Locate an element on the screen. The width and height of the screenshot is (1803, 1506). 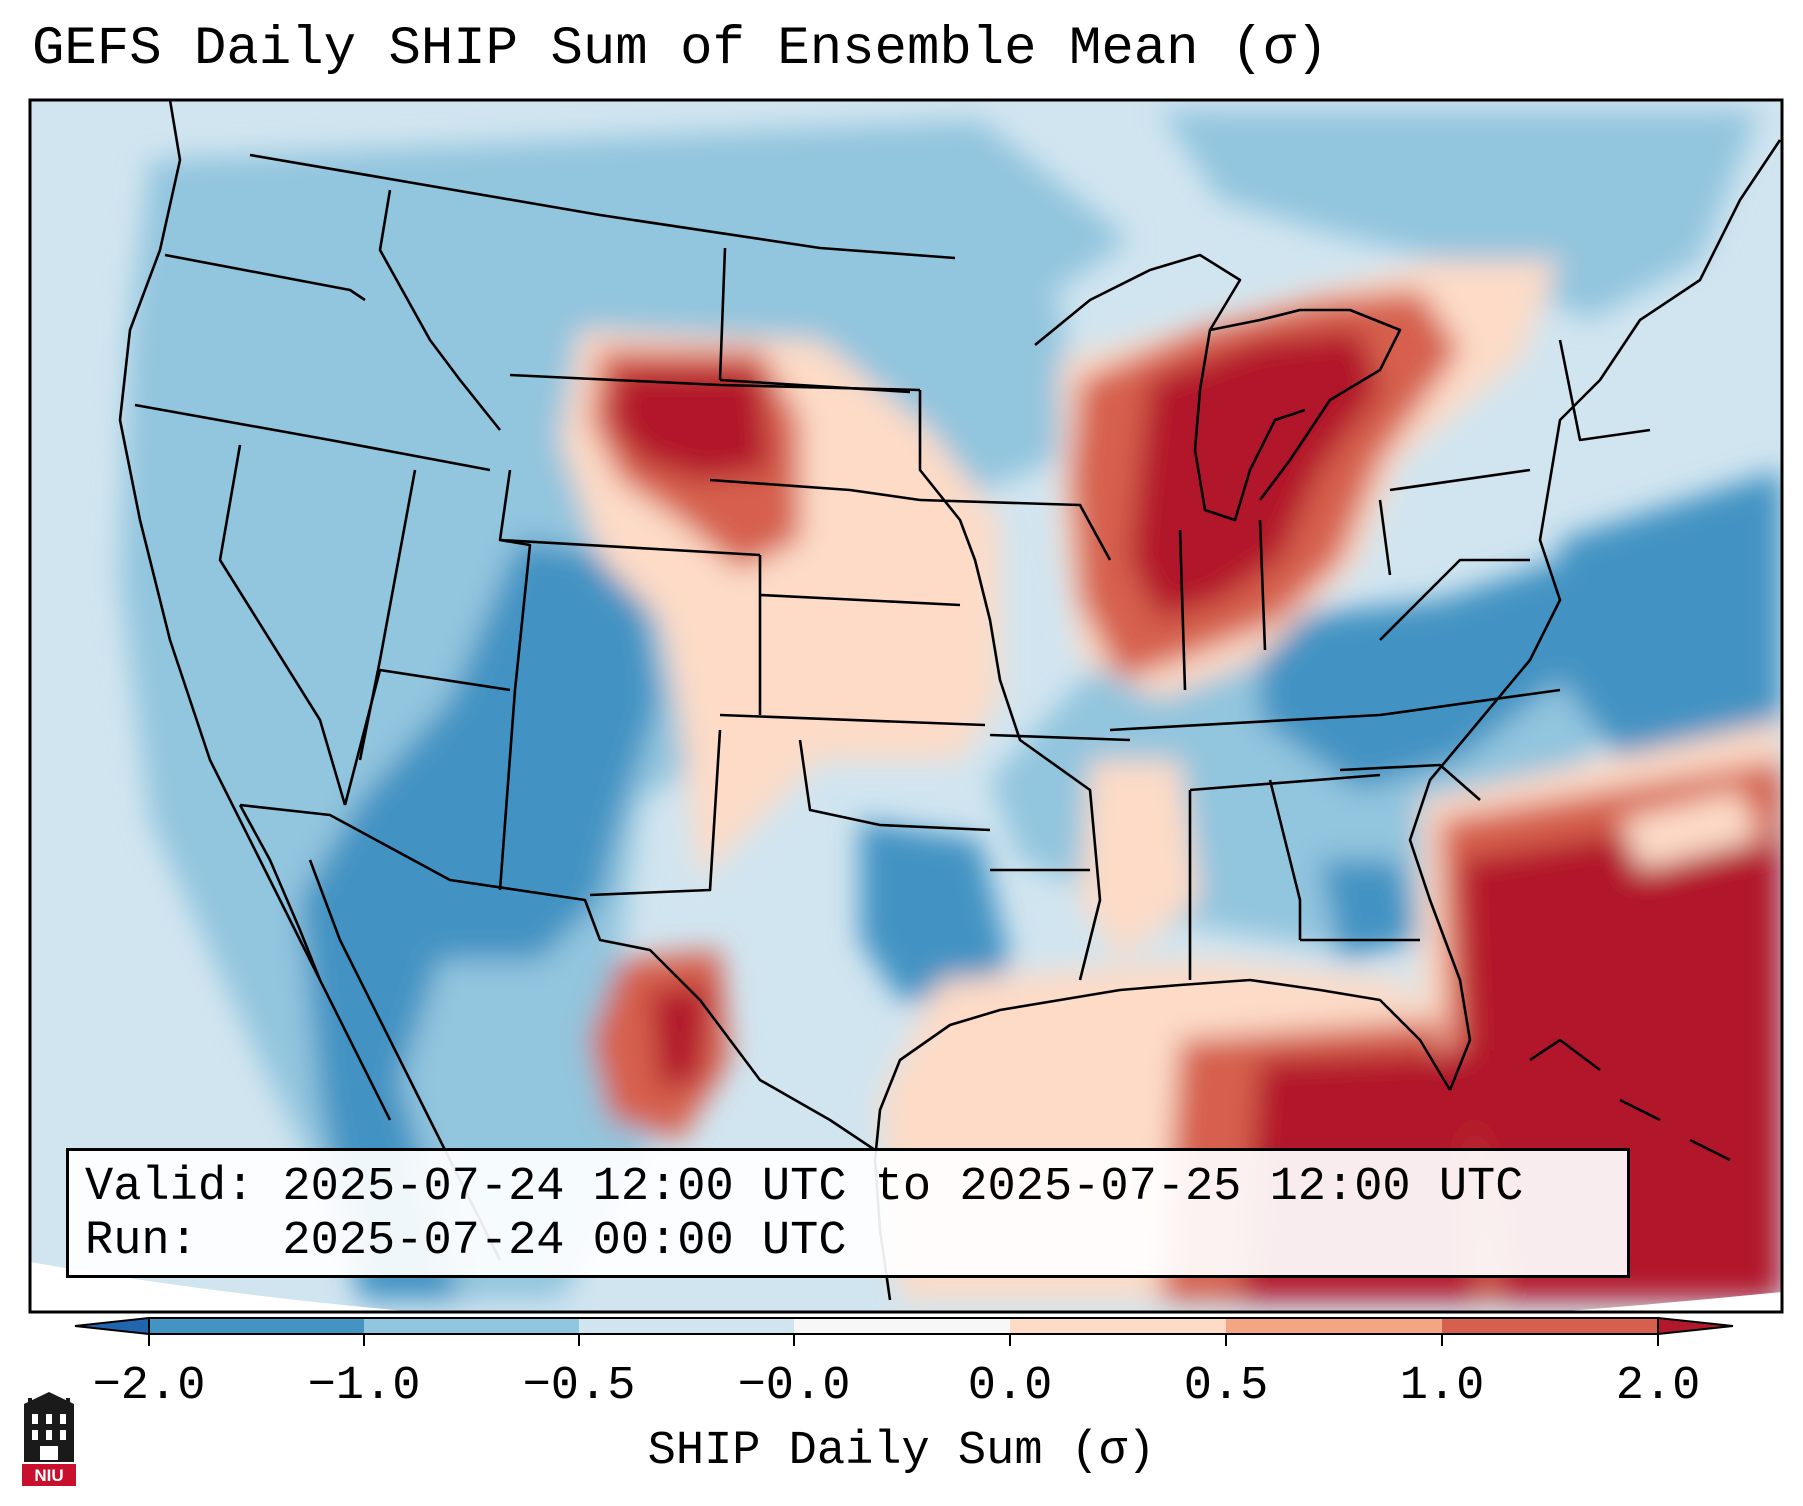
state-line-az-nm is located at coordinates (427, 737).